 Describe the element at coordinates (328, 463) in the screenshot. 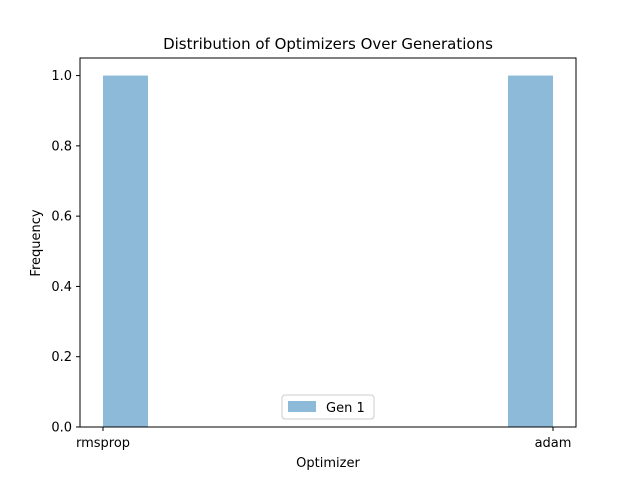

I see `x-axis-label: Optimizer` at that location.